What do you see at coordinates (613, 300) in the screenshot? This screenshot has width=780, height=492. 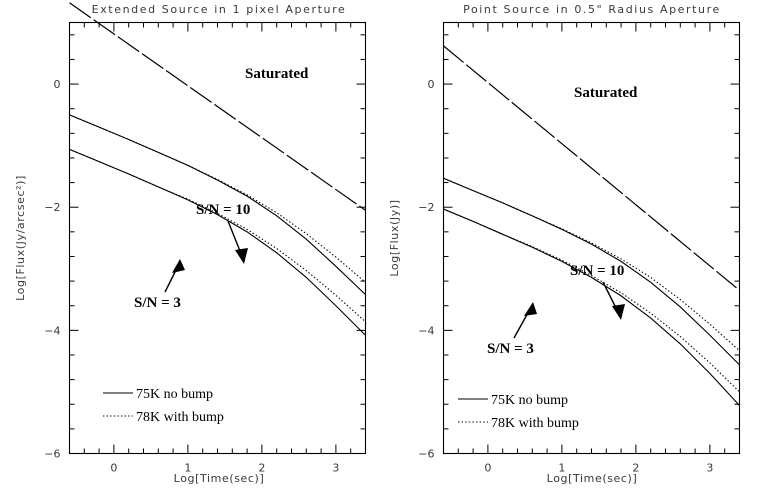 I see `panel-right-sn10-arrow` at bounding box center [613, 300].